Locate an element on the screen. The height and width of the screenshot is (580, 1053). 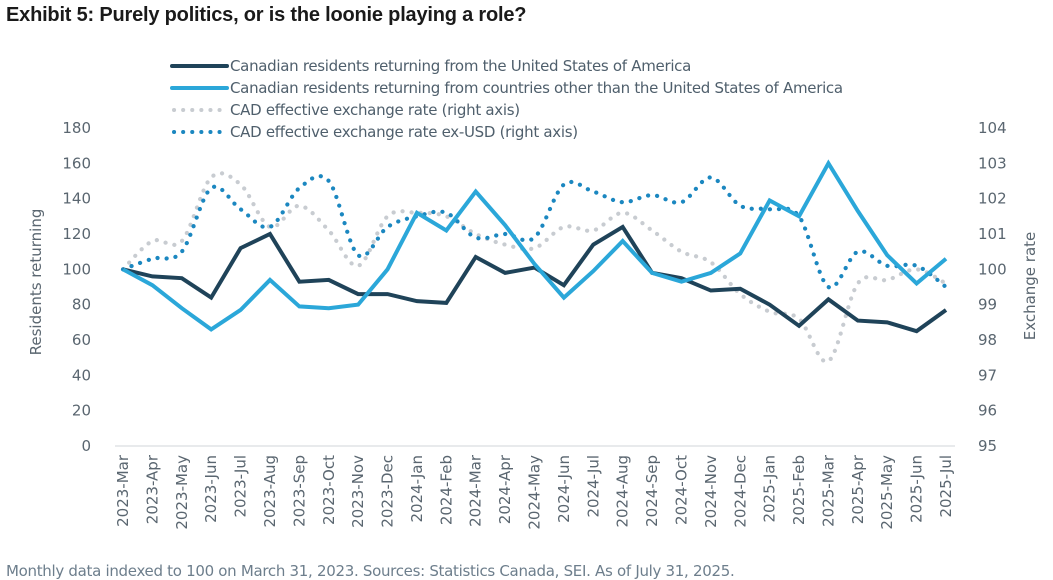
left-tick-label: 0 is located at coordinates (86, 446).